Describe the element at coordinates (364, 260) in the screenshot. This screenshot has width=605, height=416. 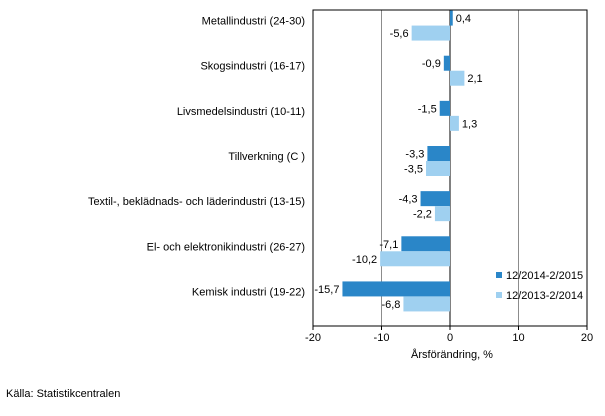
I see `value-label-s2-5: -10,2` at that location.